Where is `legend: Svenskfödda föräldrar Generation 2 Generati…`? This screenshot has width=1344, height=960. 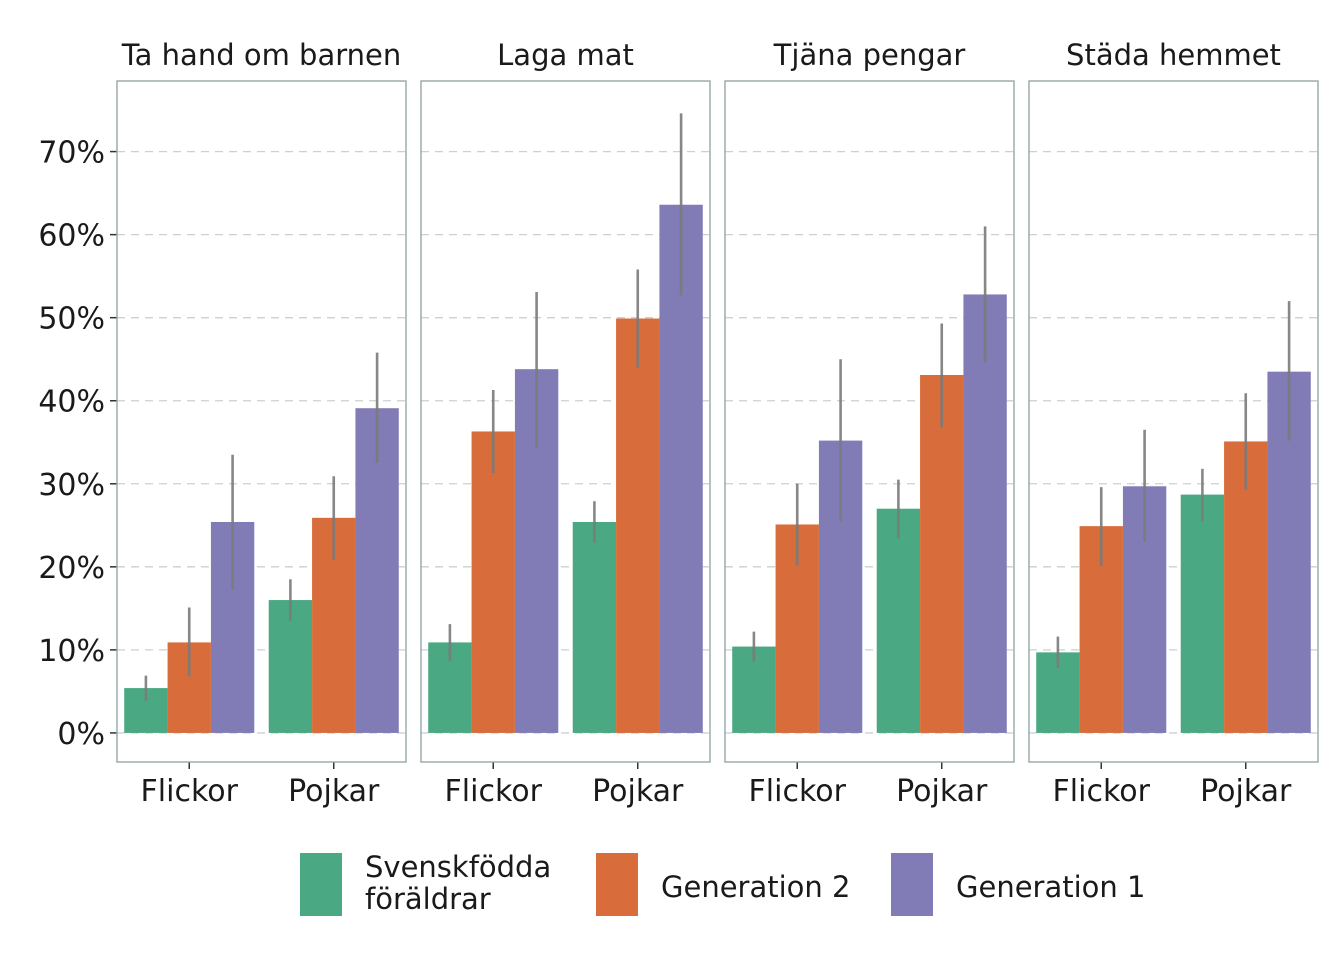
legend: Svenskfödda föräldrar Generation 2 Generati… is located at coordinates (722, 883).